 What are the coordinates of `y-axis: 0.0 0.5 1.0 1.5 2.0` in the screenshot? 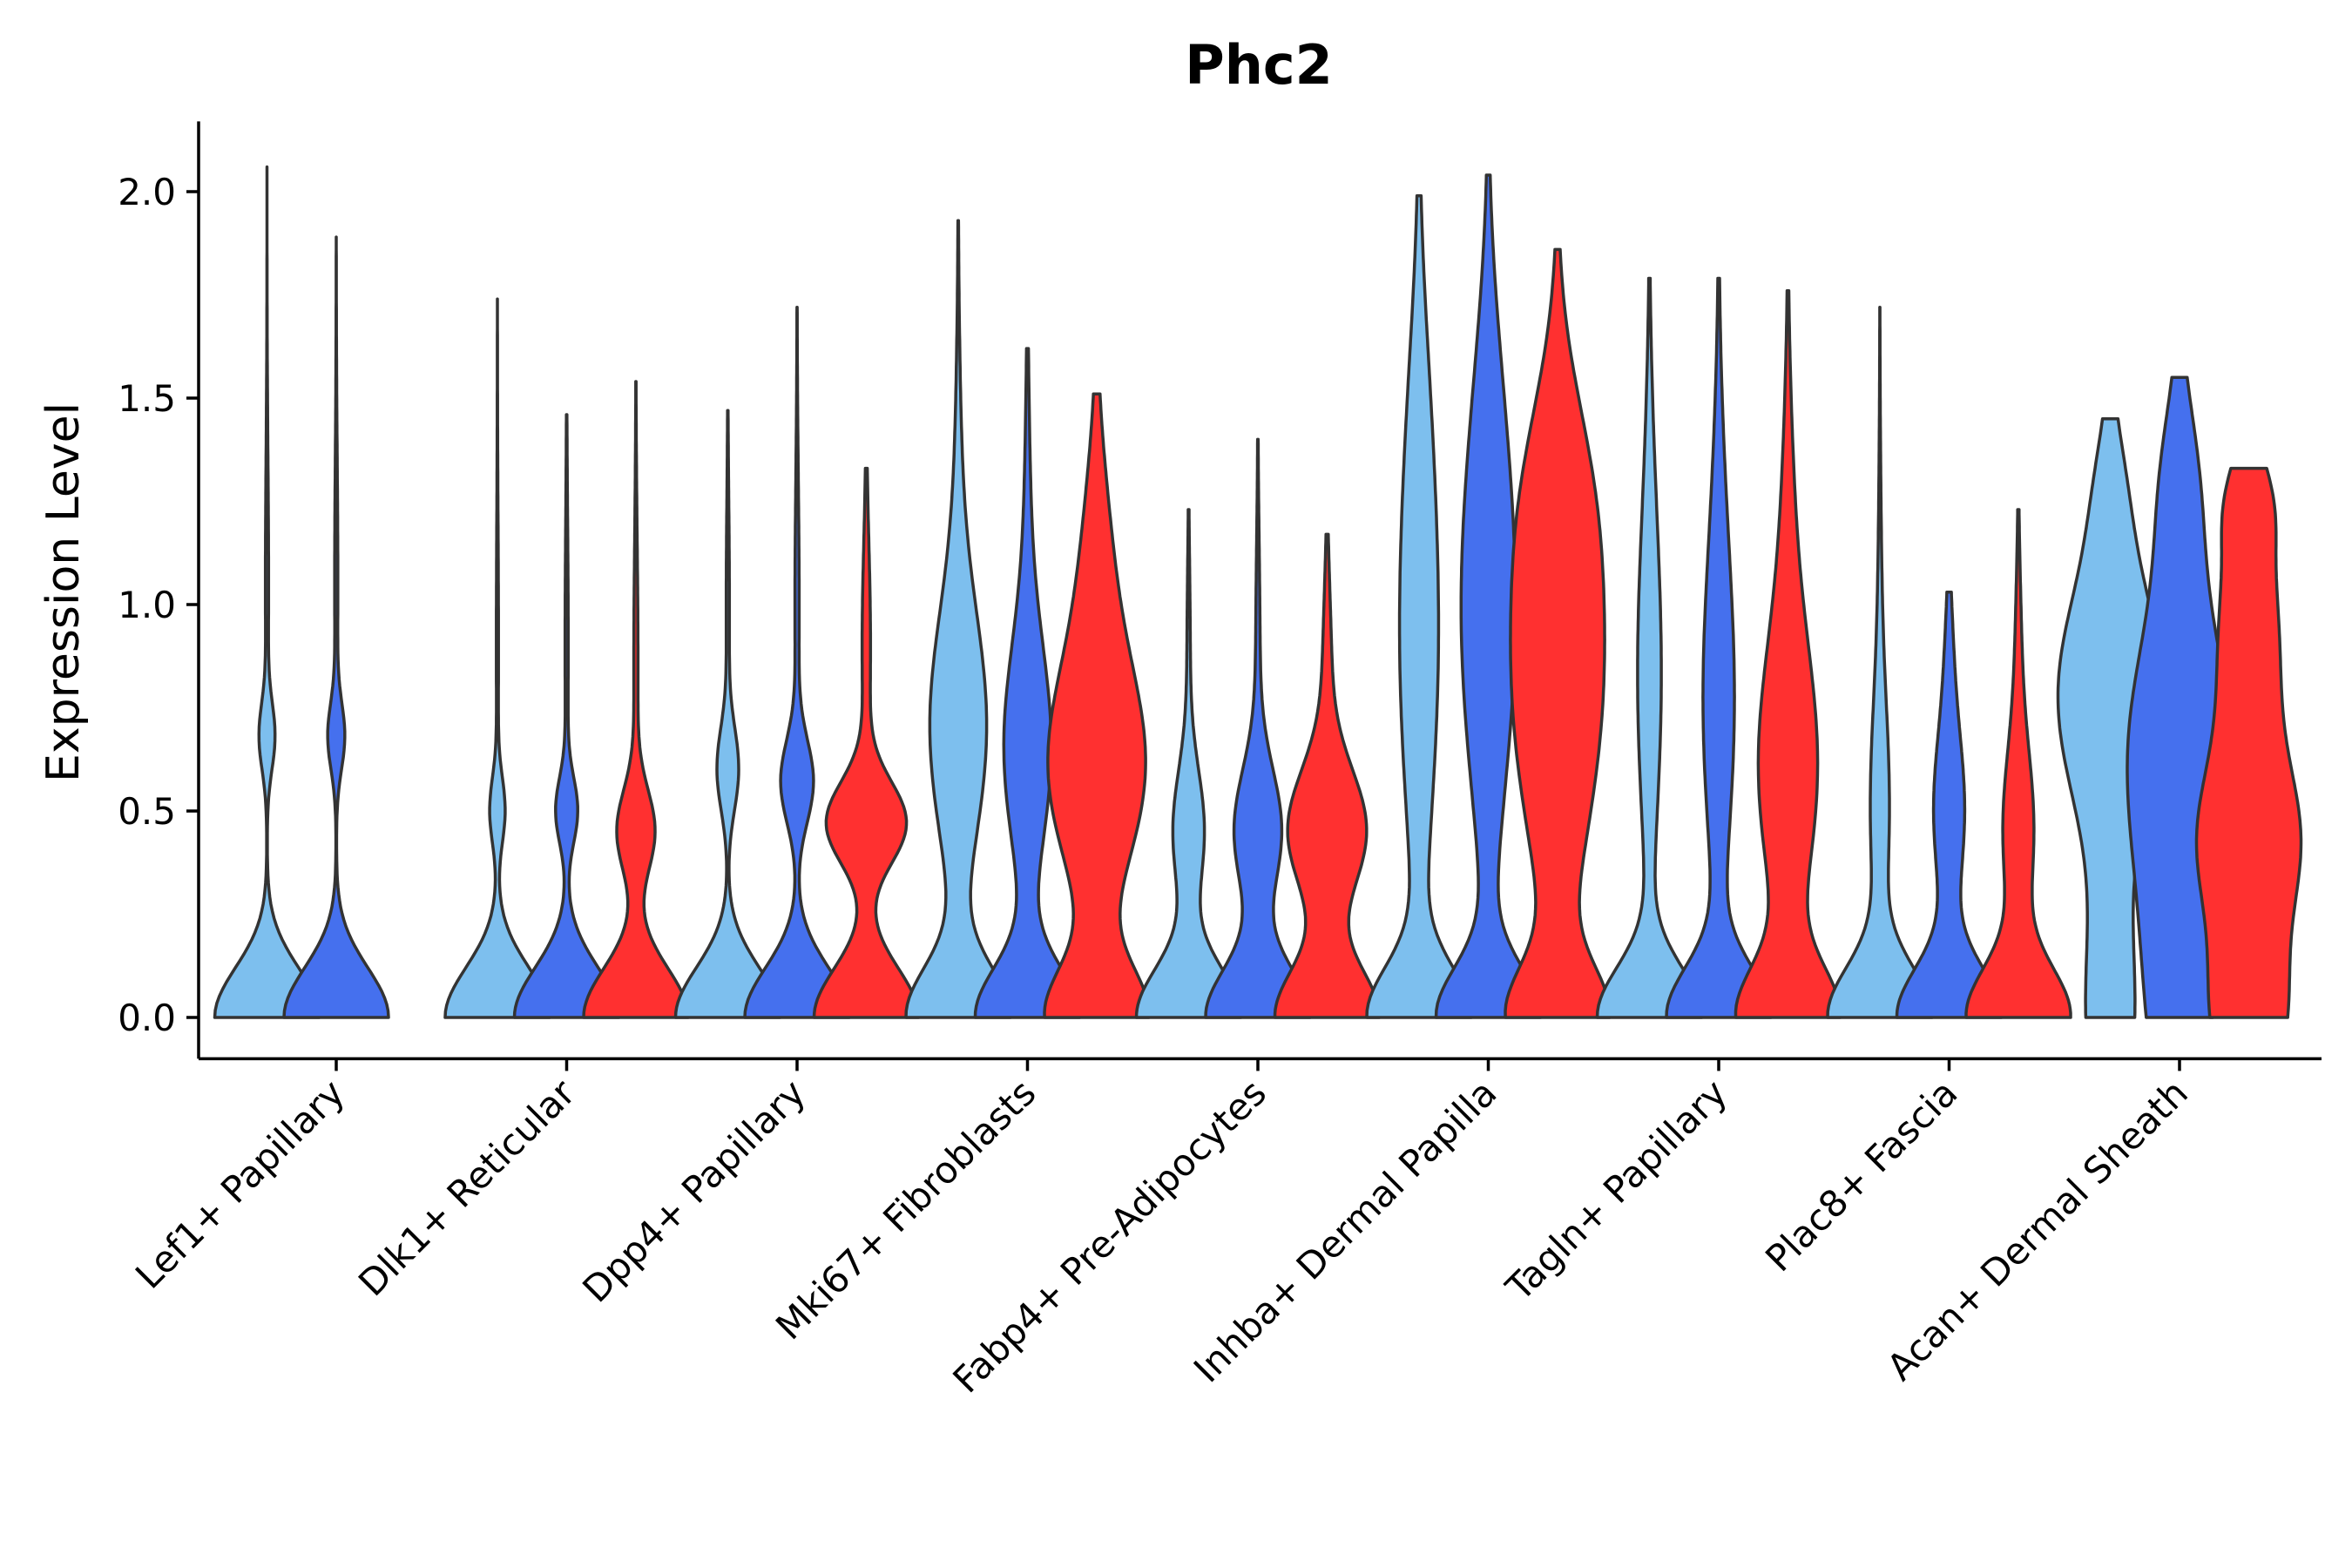 It's located at (159, 590).